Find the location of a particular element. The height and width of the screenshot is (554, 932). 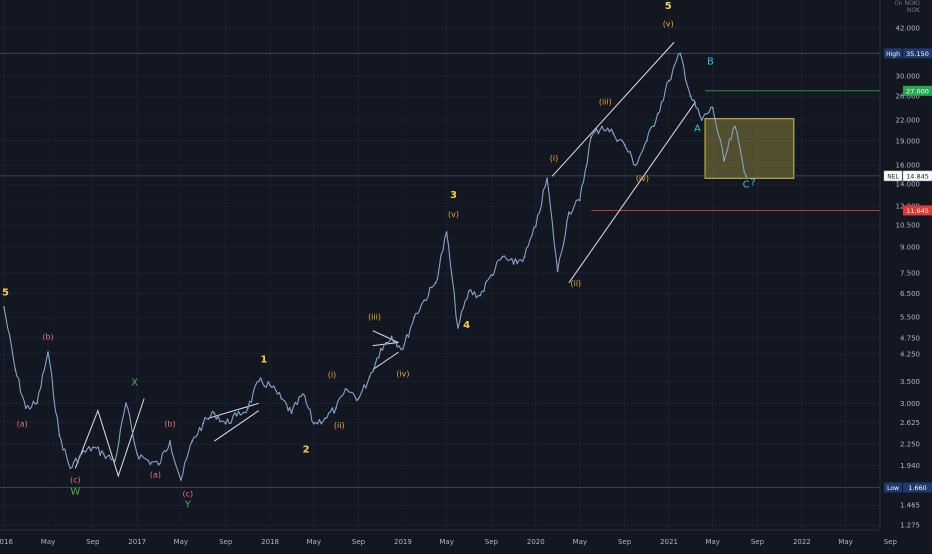

x-tick-label: 2016 is located at coordinates (6, 542).